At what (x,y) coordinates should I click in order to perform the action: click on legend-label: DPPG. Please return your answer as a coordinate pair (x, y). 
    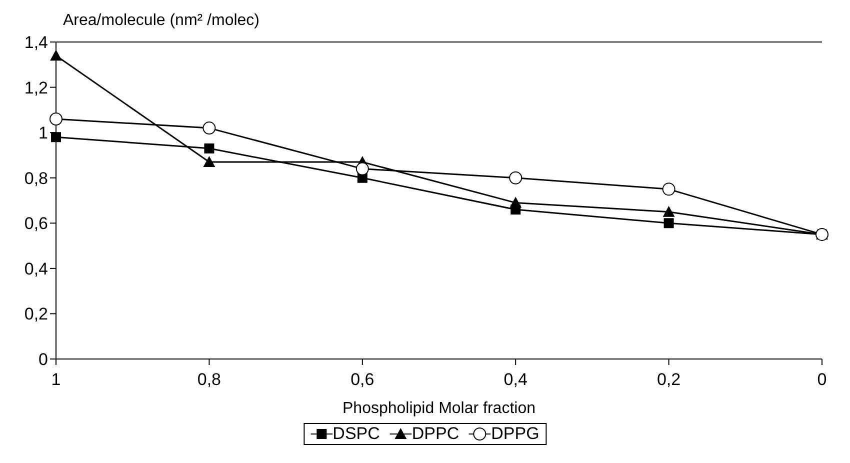
    Looking at the image, I should click on (515, 434).